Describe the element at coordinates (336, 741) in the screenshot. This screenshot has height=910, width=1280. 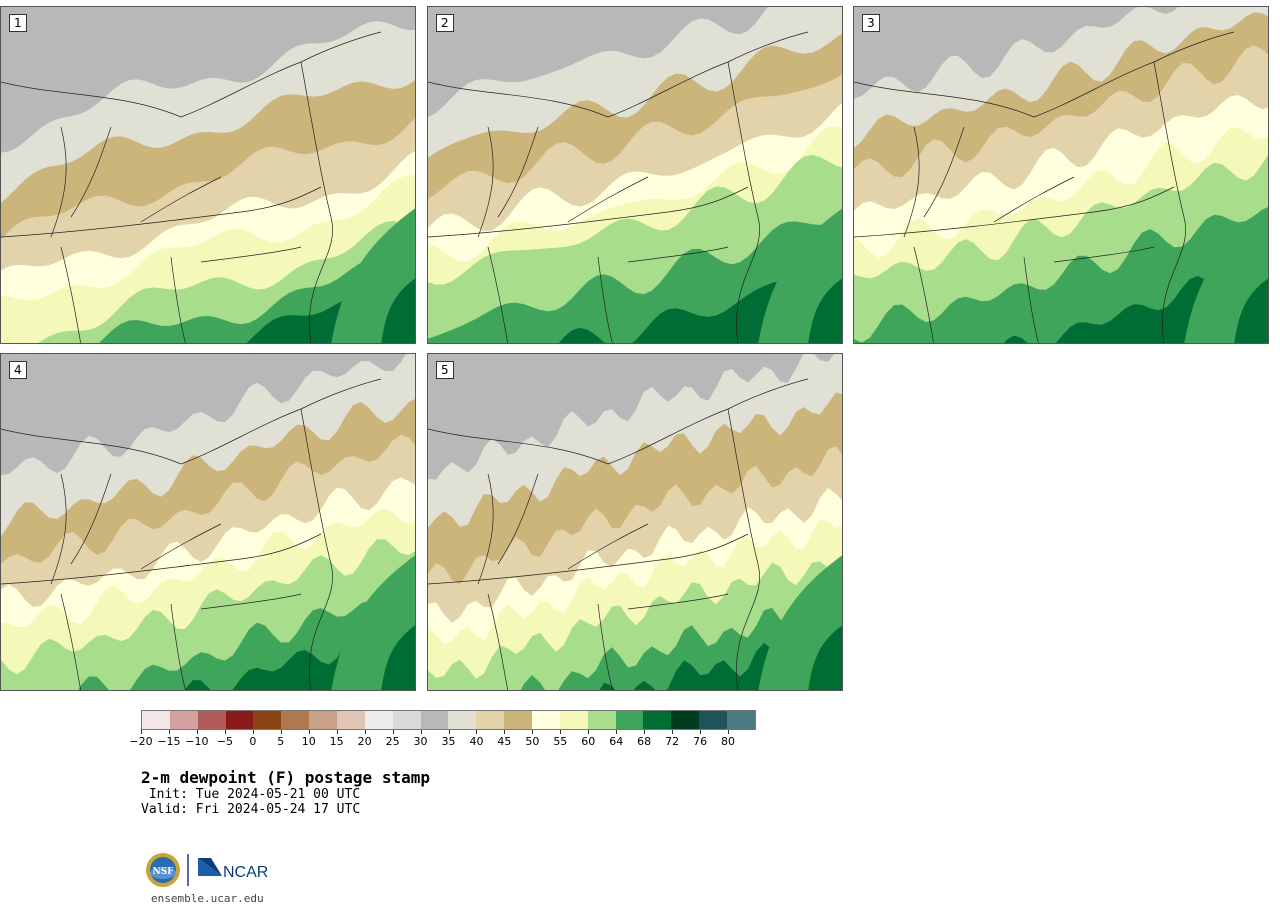
I see `colorbar-tick-label: 15` at that location.